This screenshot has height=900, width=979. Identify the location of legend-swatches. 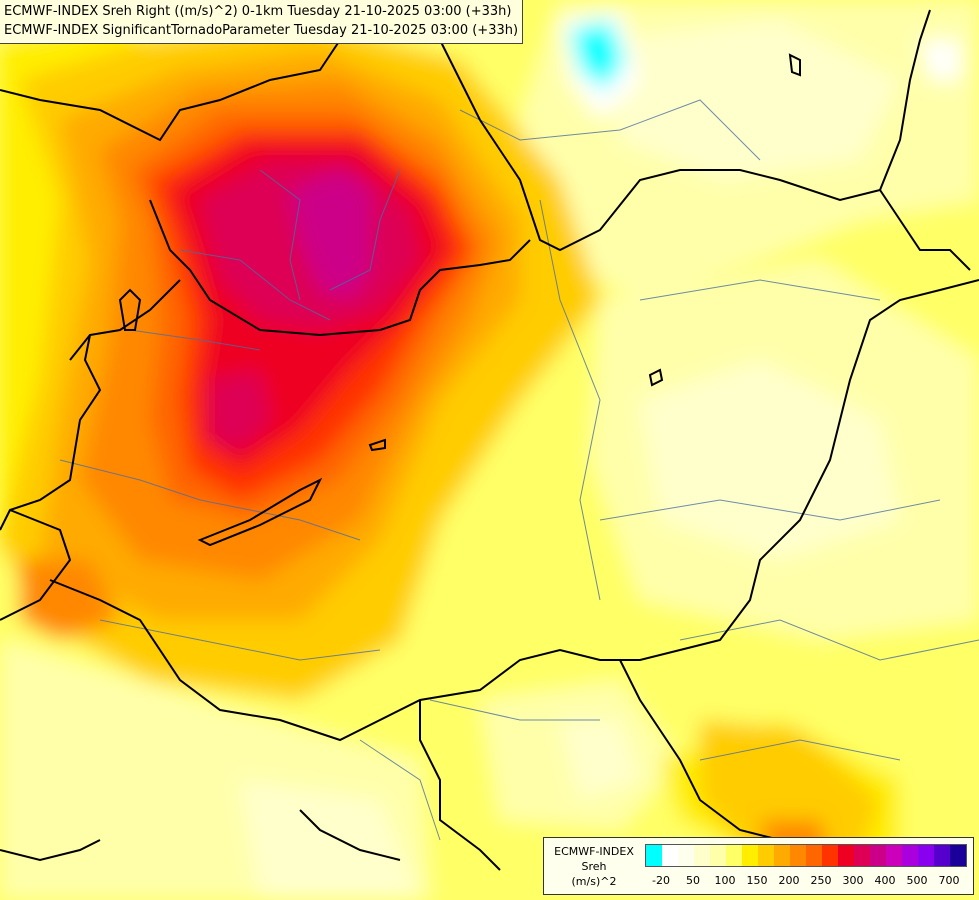
(806, 855).